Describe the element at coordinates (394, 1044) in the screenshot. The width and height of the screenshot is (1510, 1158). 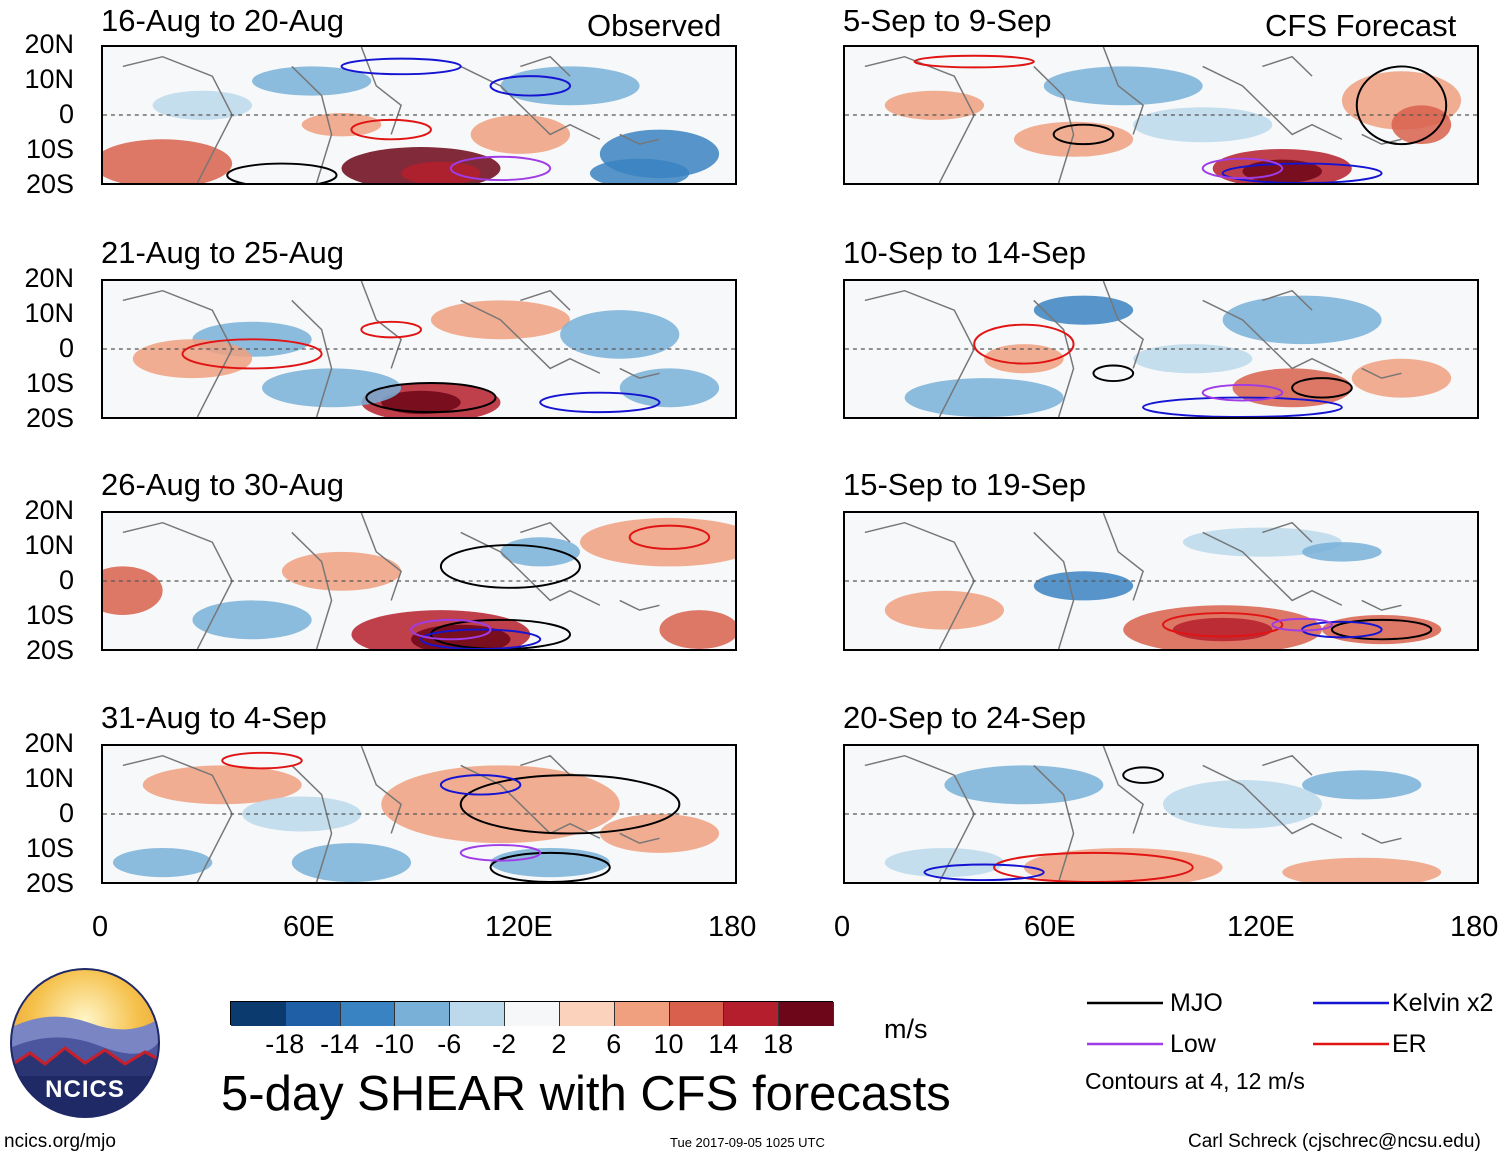
I see `colorbar-tick-label: -10` at that location.